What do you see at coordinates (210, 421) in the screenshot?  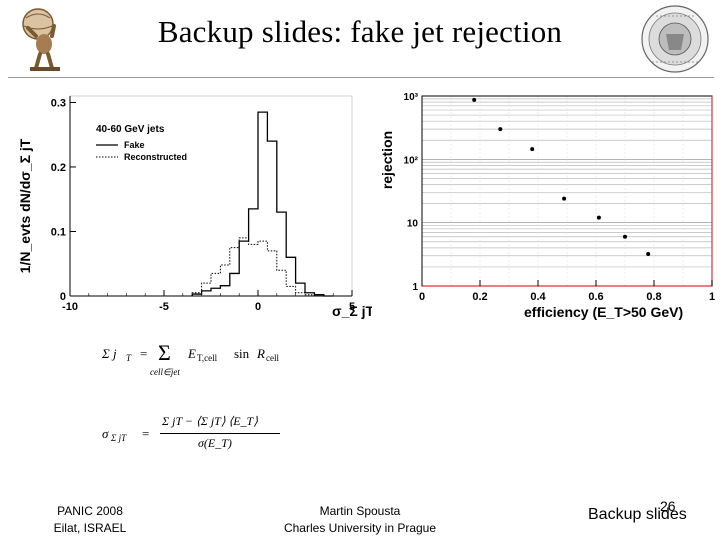 I see `f2-numerator: Σ jT − ⟨Σ jT⟩ ⟨E_T⟩` at bounding box center [210, 421].